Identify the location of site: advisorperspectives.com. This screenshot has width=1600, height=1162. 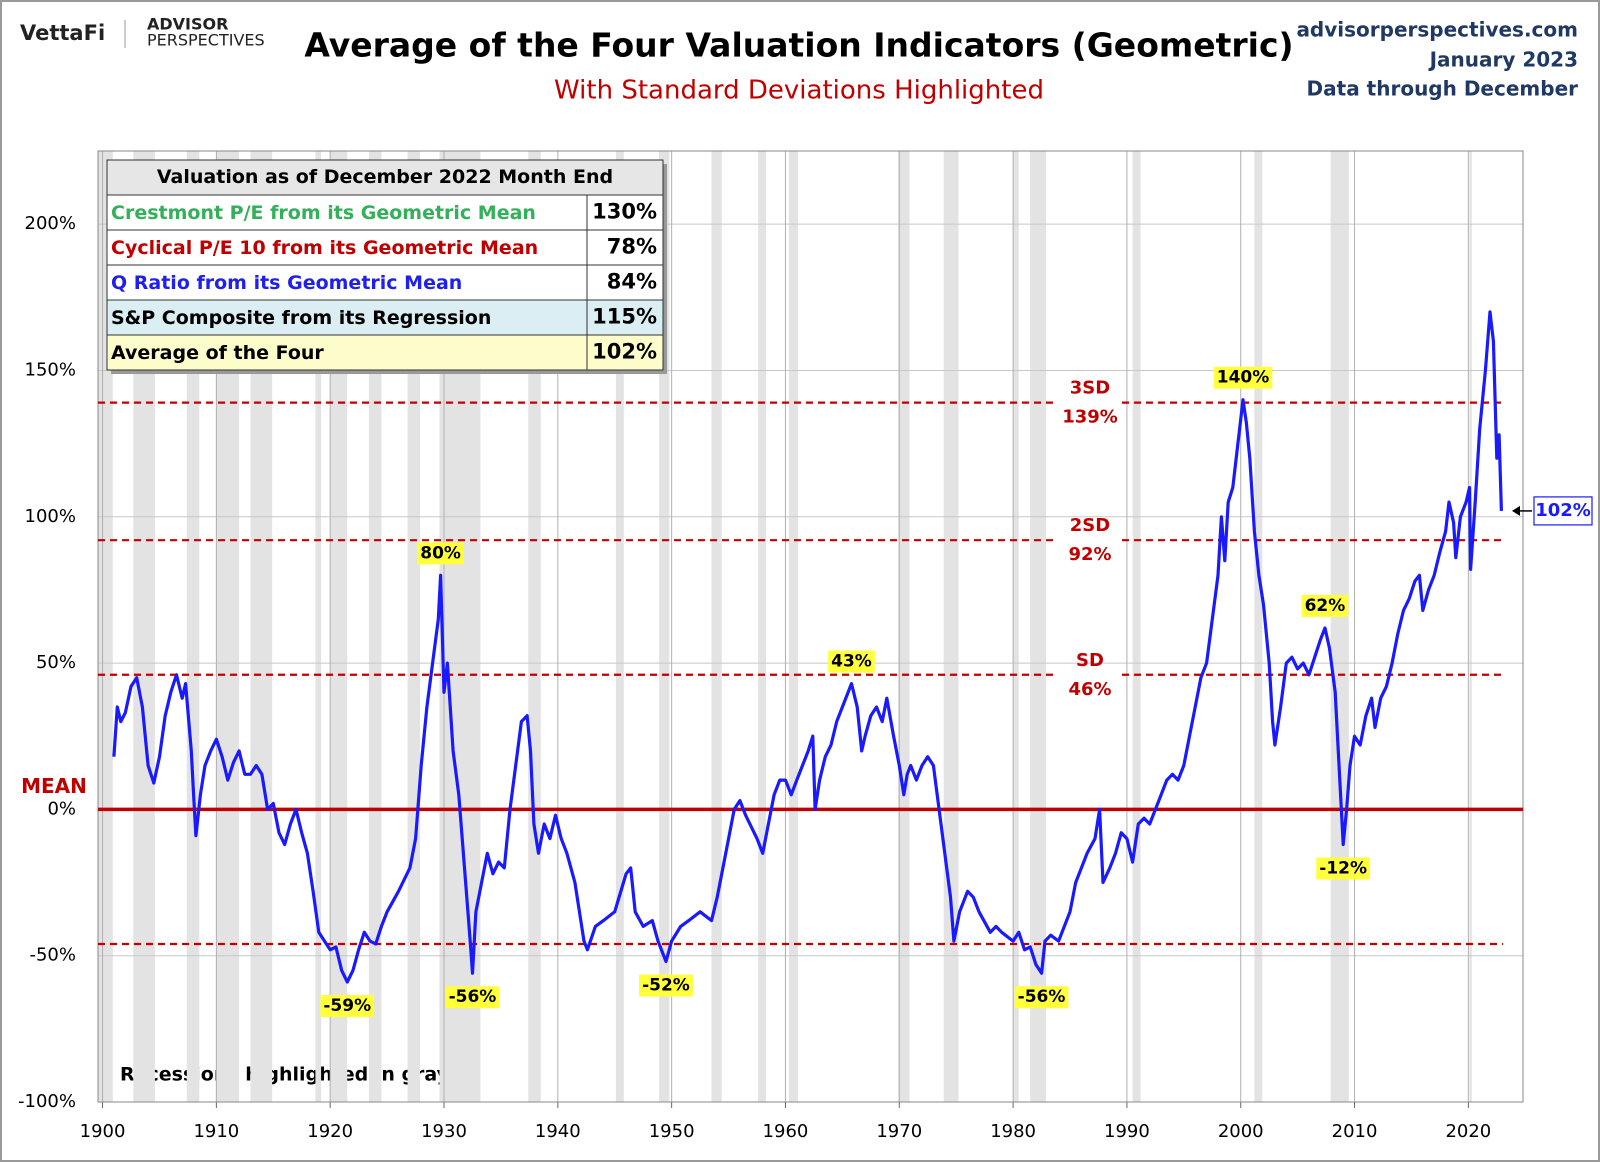
(1437, 30).